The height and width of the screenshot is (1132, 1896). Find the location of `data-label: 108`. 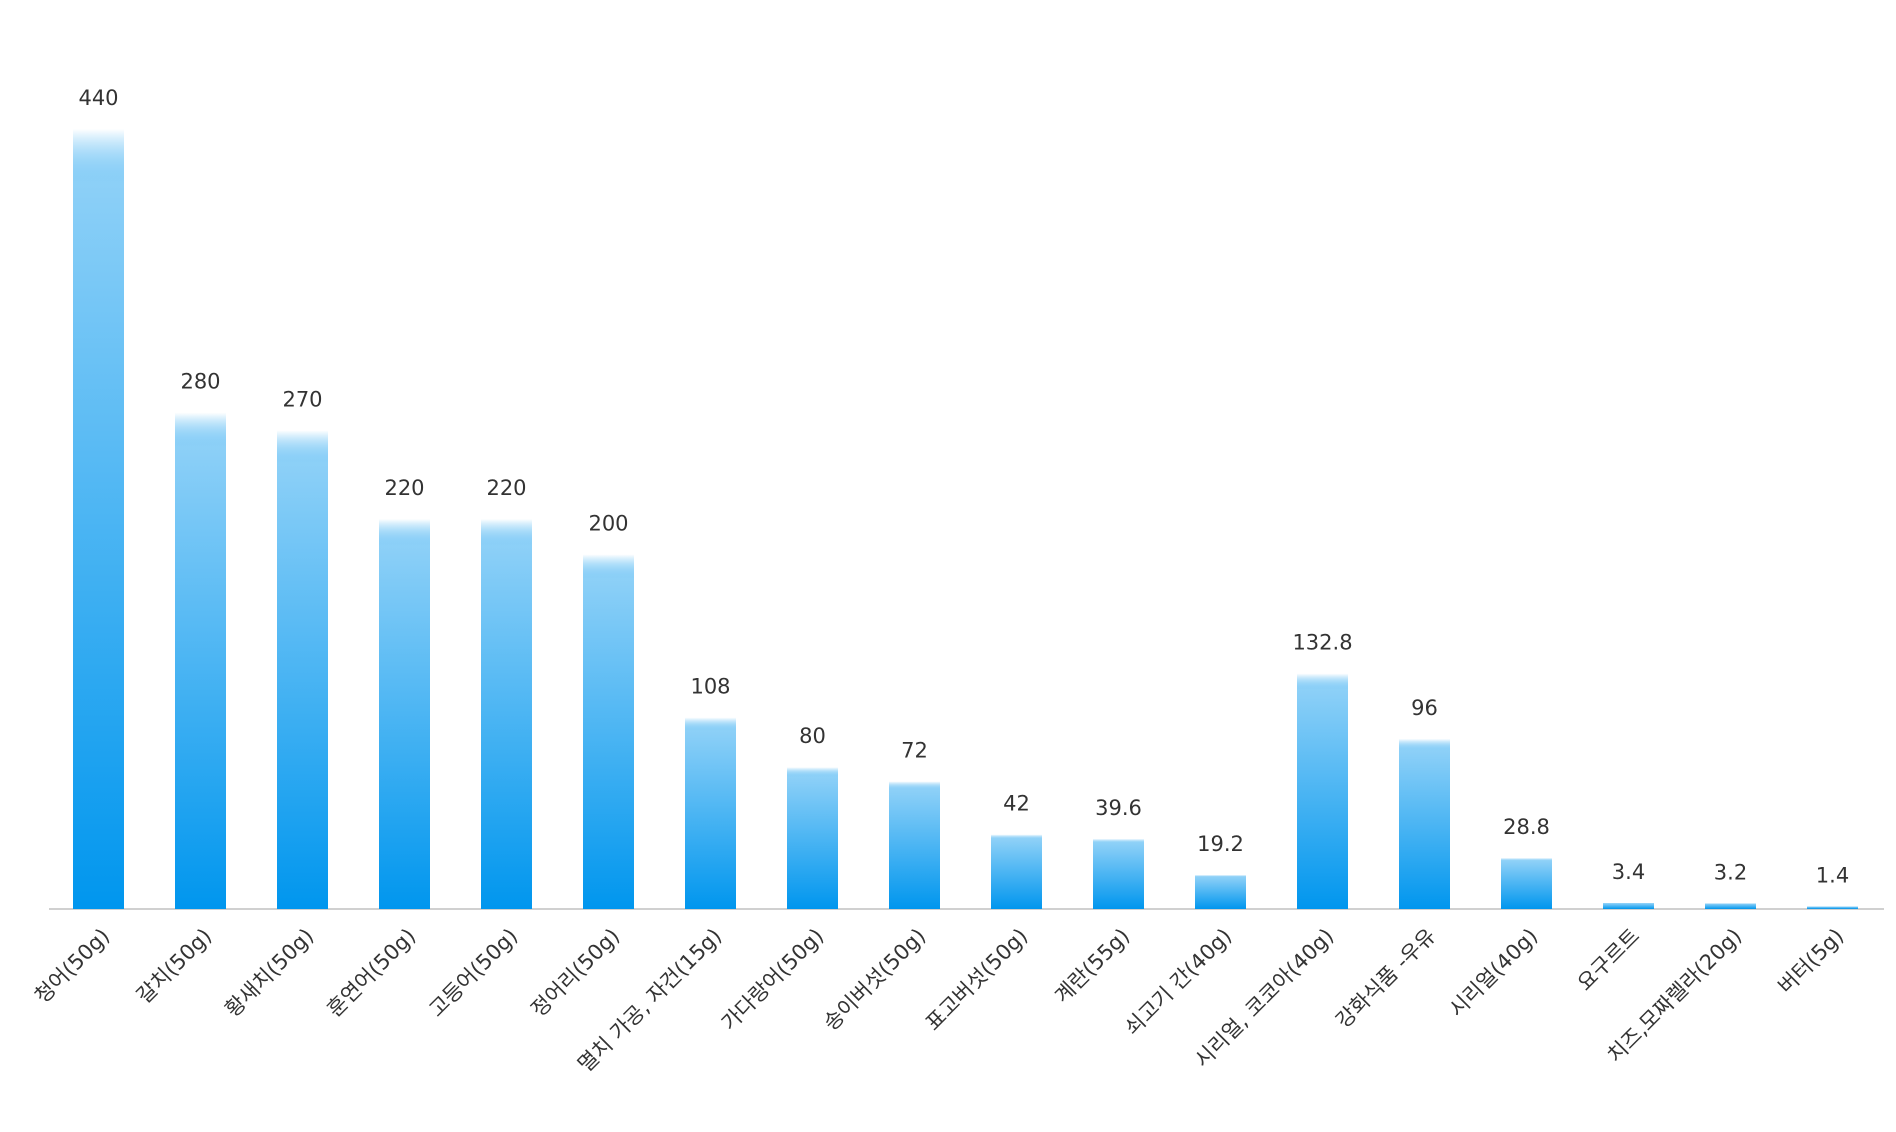

data-label: 108 is located at coordinates (710, 687).